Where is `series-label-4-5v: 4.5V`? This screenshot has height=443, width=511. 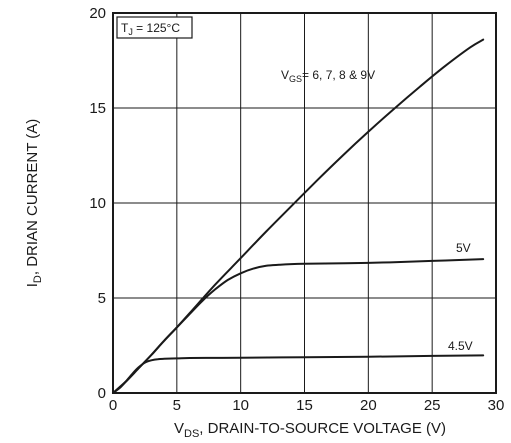 series-label-4-5v: 4.5V is located at coordinates (460, 346).